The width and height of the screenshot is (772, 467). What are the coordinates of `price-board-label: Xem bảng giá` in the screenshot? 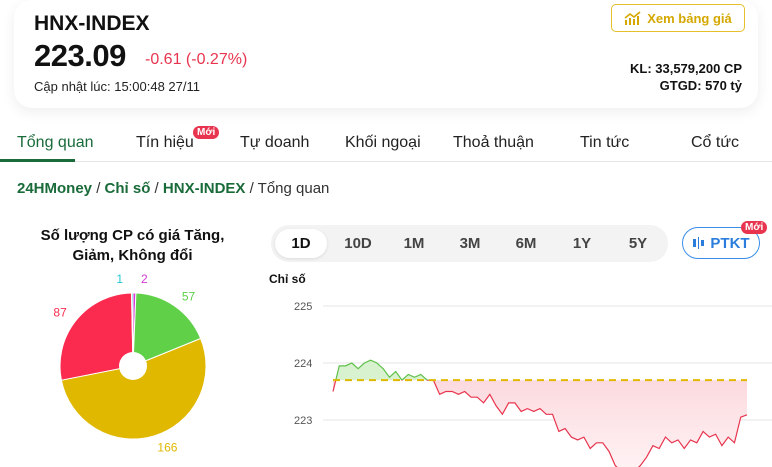 It's located at (689, 18).